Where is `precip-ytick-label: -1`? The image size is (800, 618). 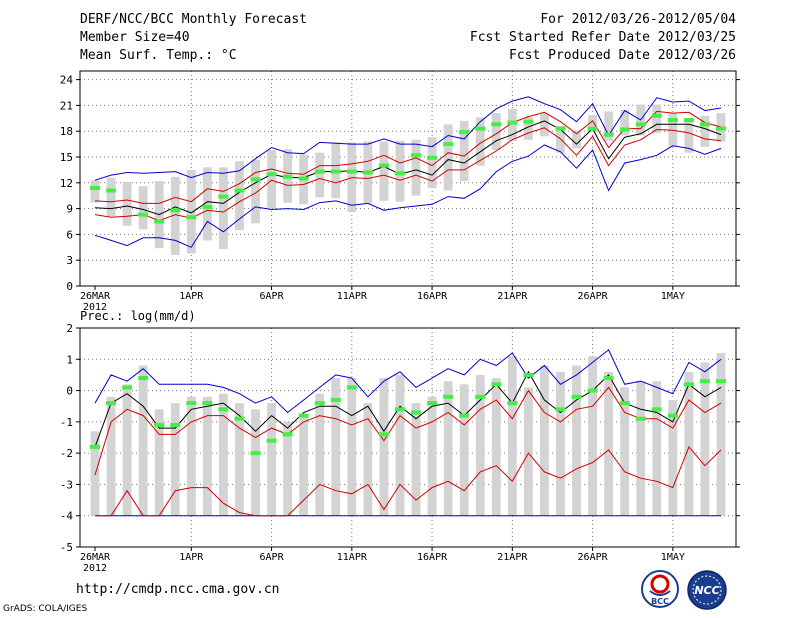 precip-ytick-label: -1 is located at coordinates (66, 422).